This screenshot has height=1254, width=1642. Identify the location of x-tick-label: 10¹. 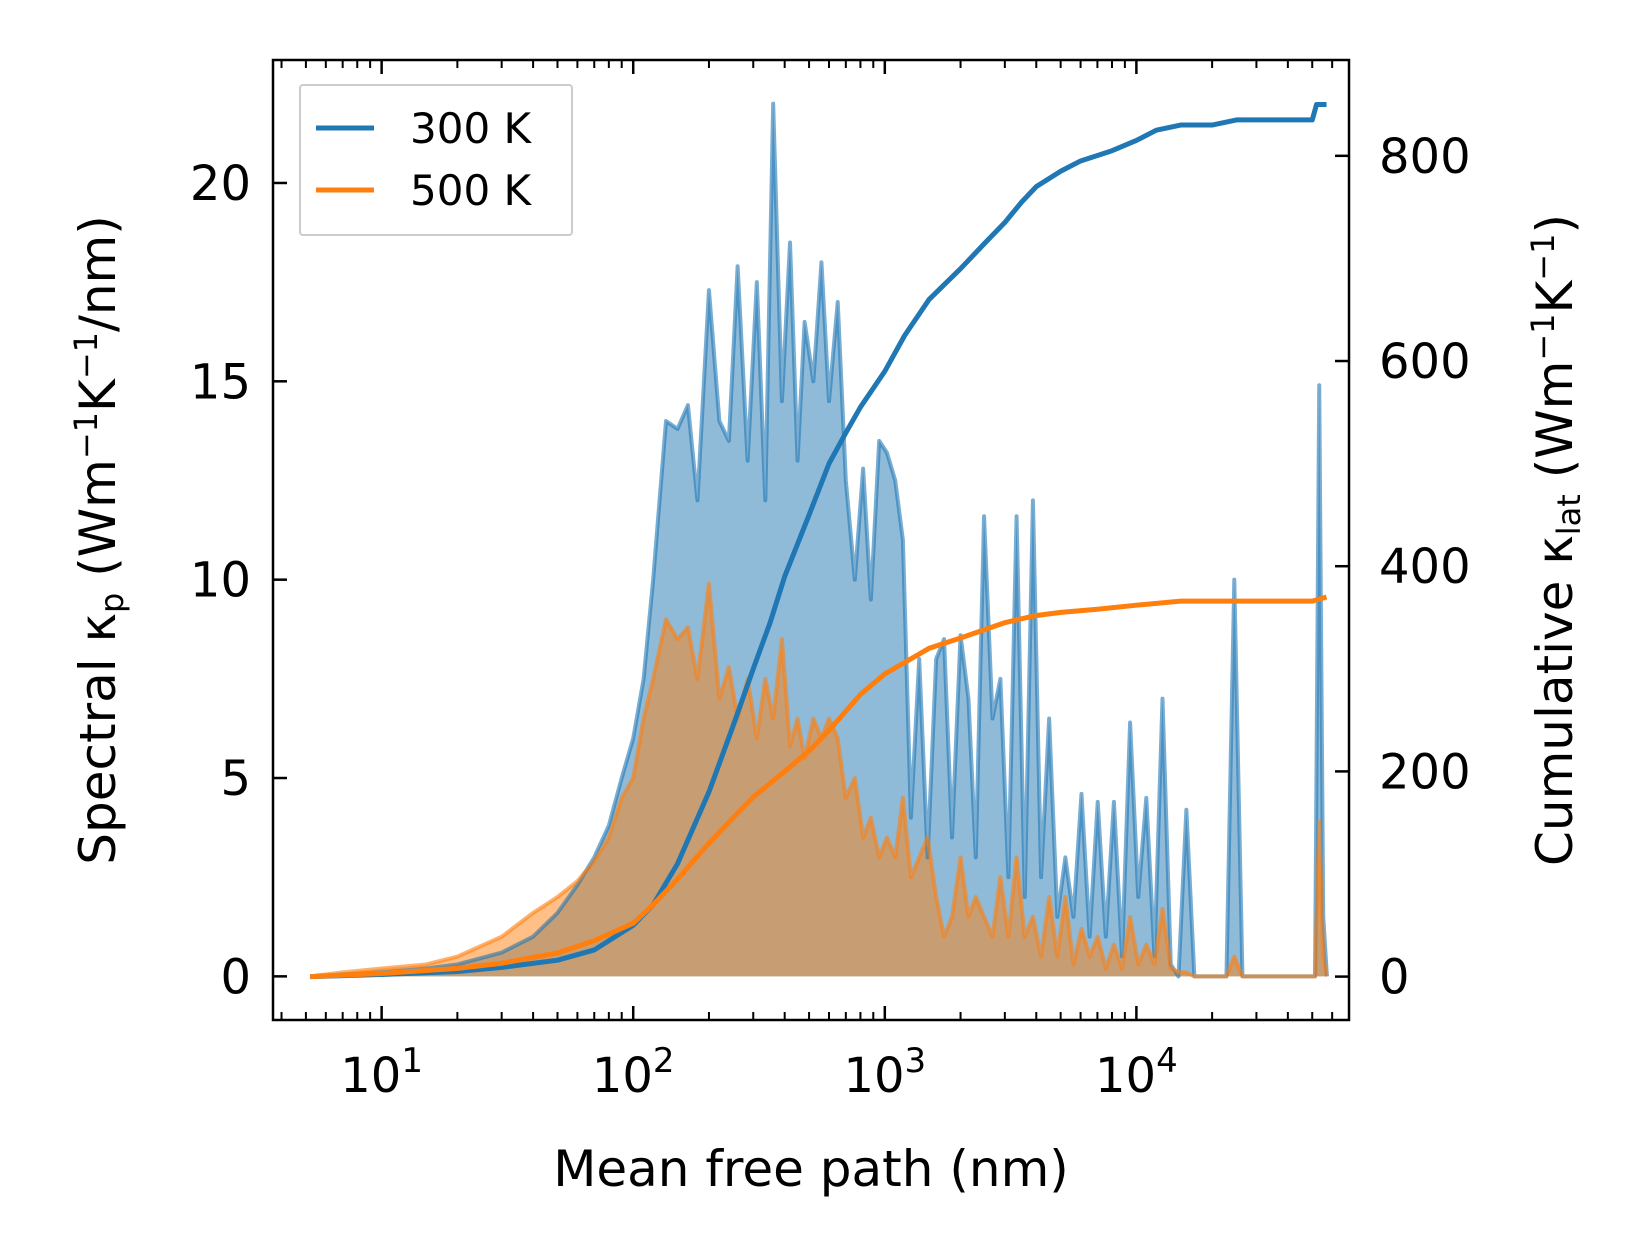
(381, 1072).